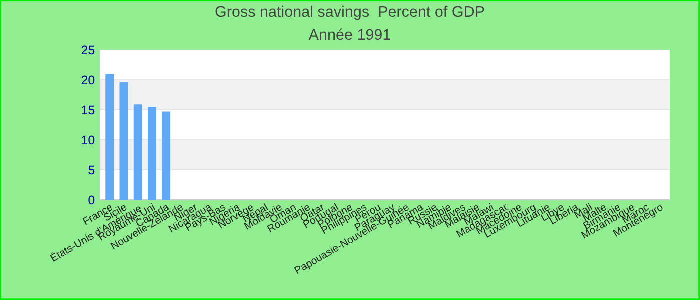 This screenshot has height=300, width=700. What do you see at coordinates (88, 140) in the screenshot?
I see `y-tick-label: 10` at bounding box center [88, 140].